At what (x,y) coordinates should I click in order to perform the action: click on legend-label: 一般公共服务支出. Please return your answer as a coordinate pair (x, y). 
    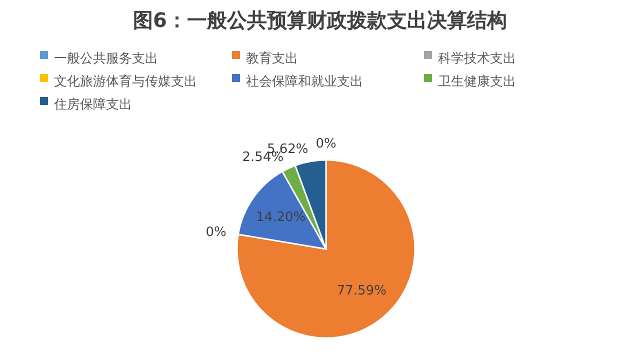
    Looking at the image, I should click on (106, 59).